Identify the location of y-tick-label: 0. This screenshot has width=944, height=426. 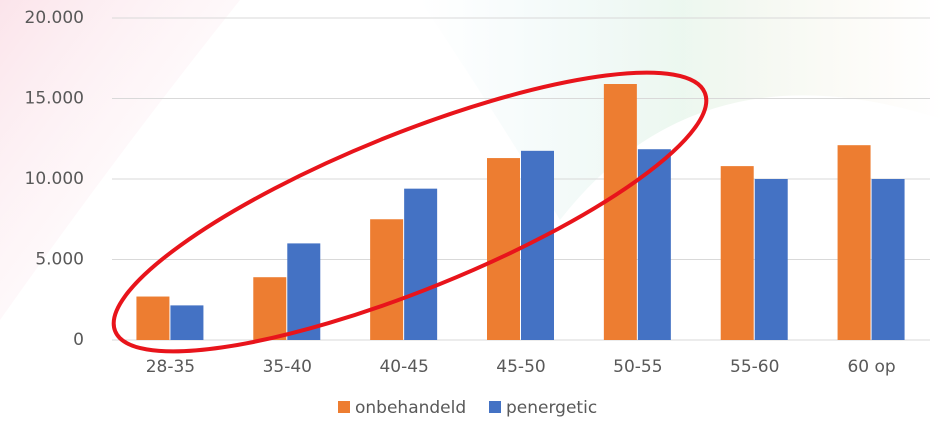
(78, 340).